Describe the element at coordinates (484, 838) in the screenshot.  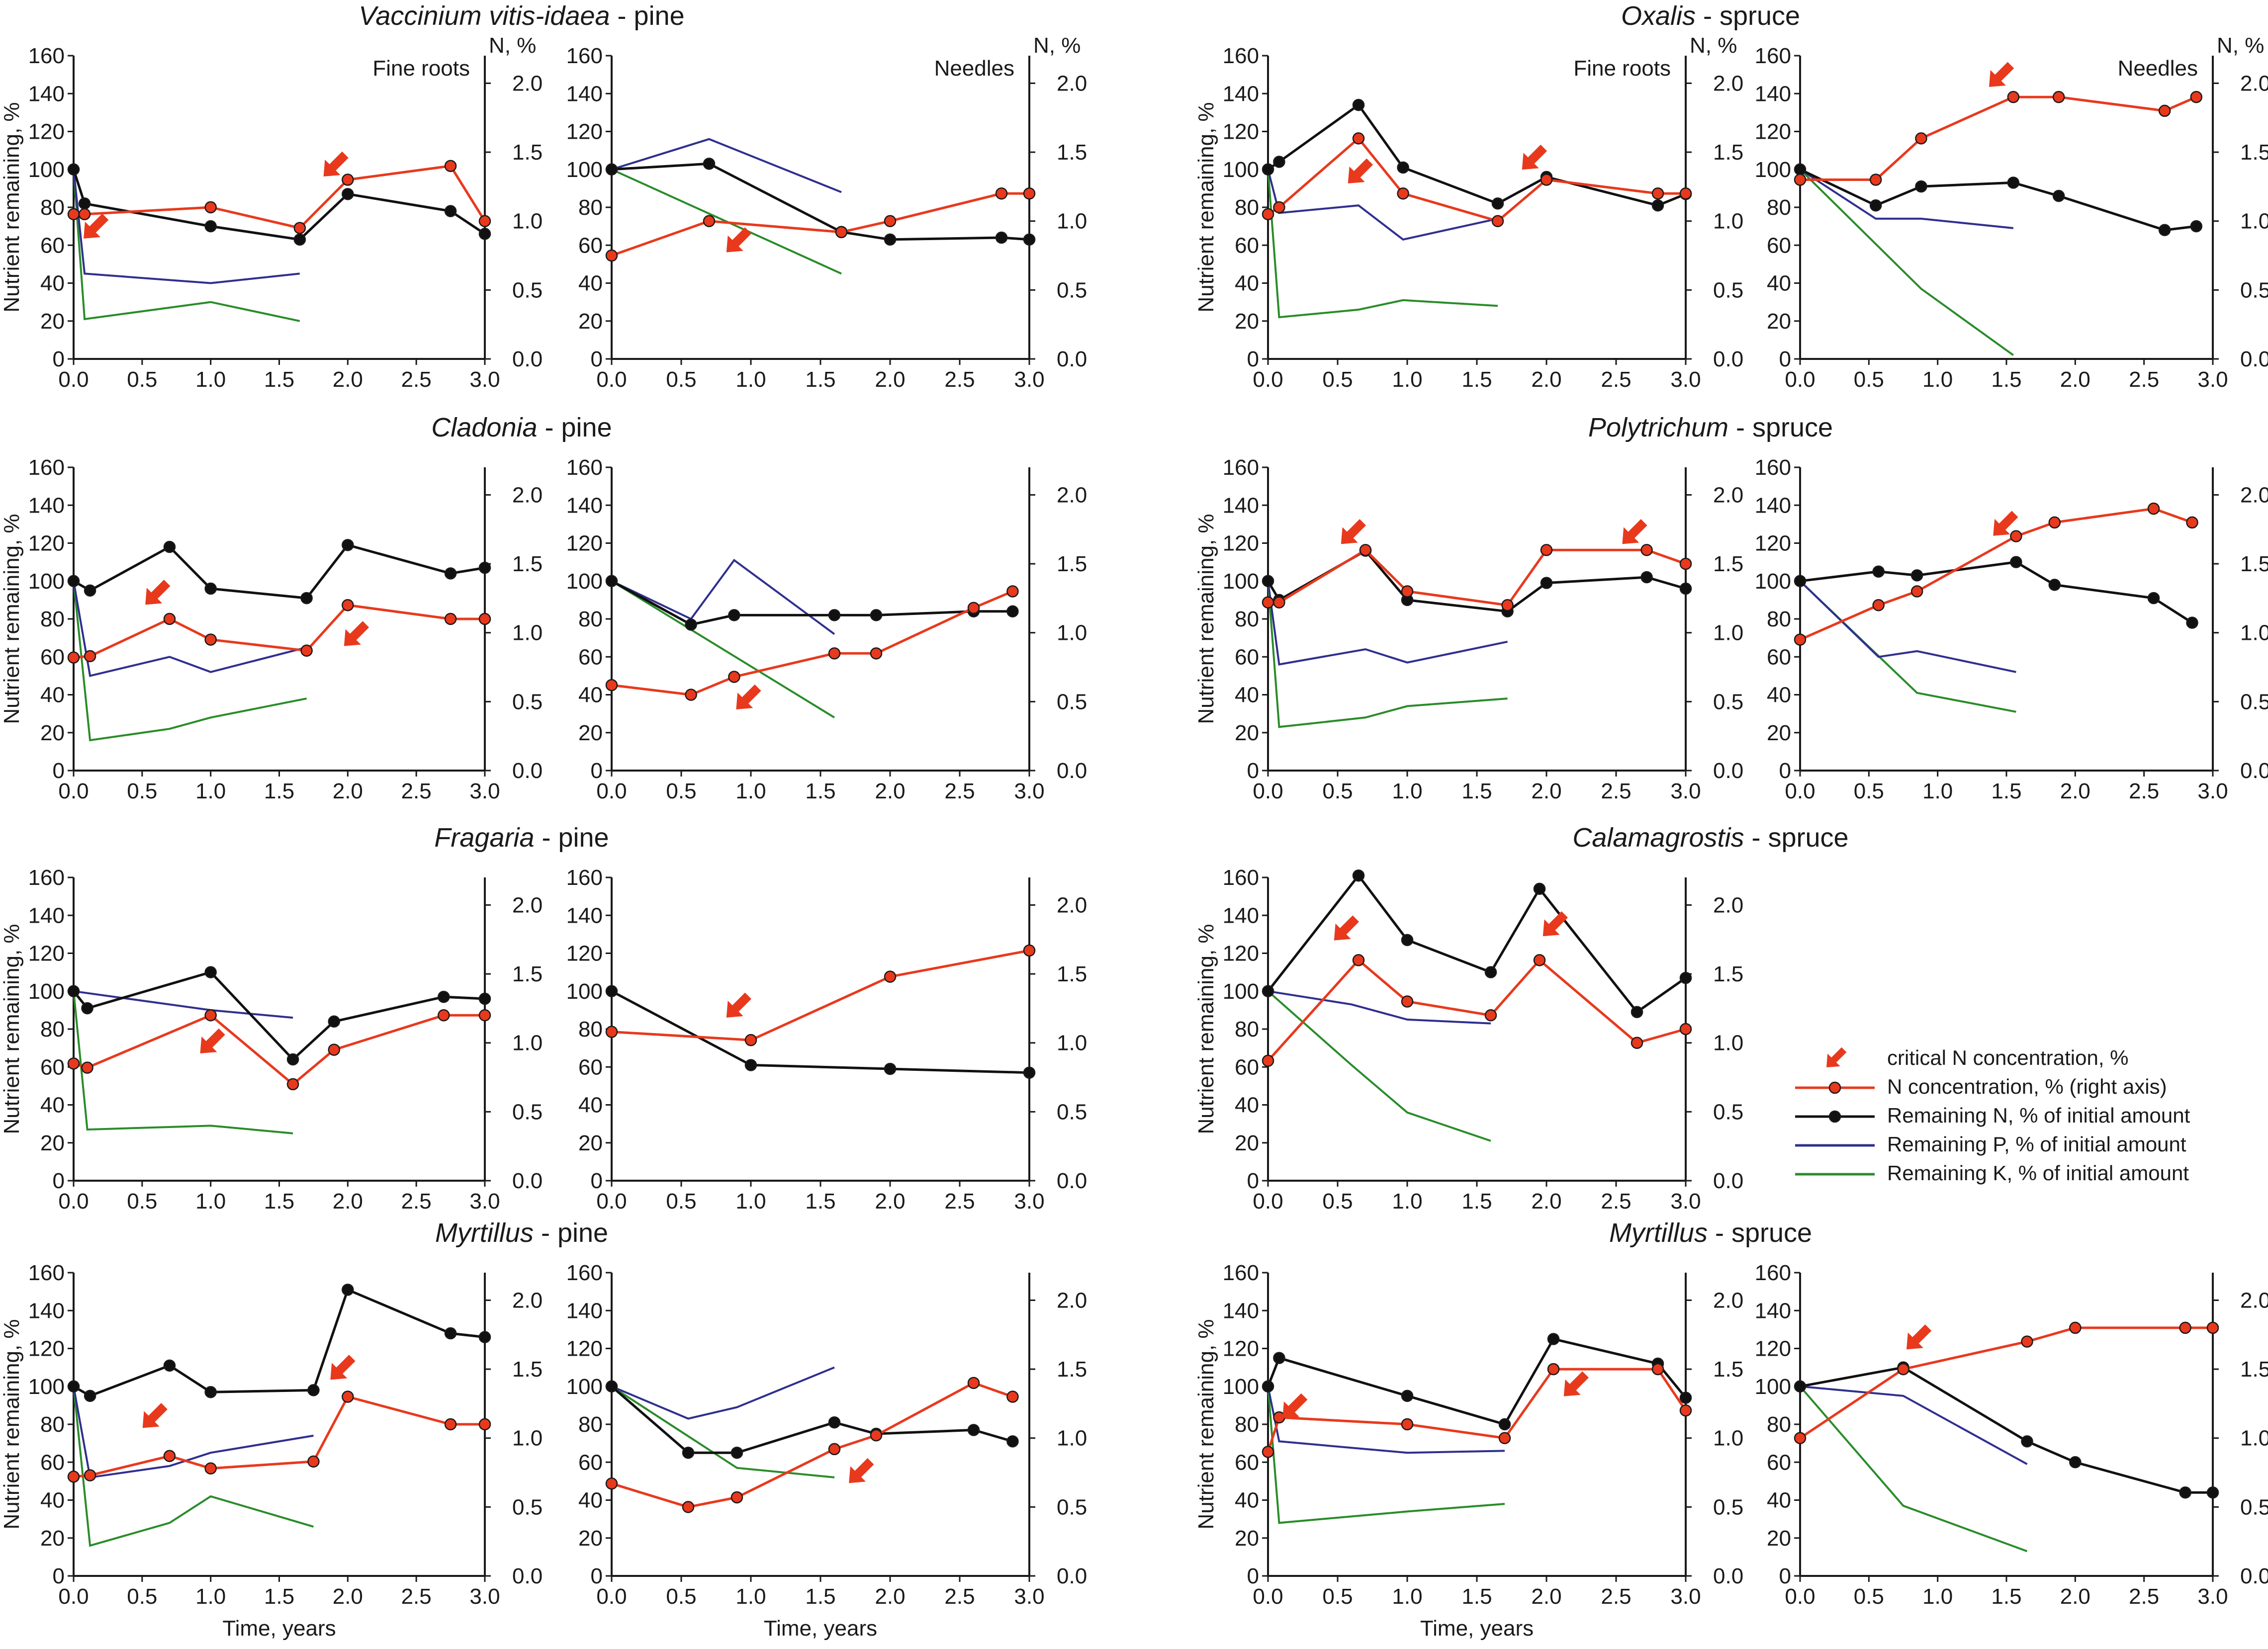
I see `species-name: Fragaria` at that location.